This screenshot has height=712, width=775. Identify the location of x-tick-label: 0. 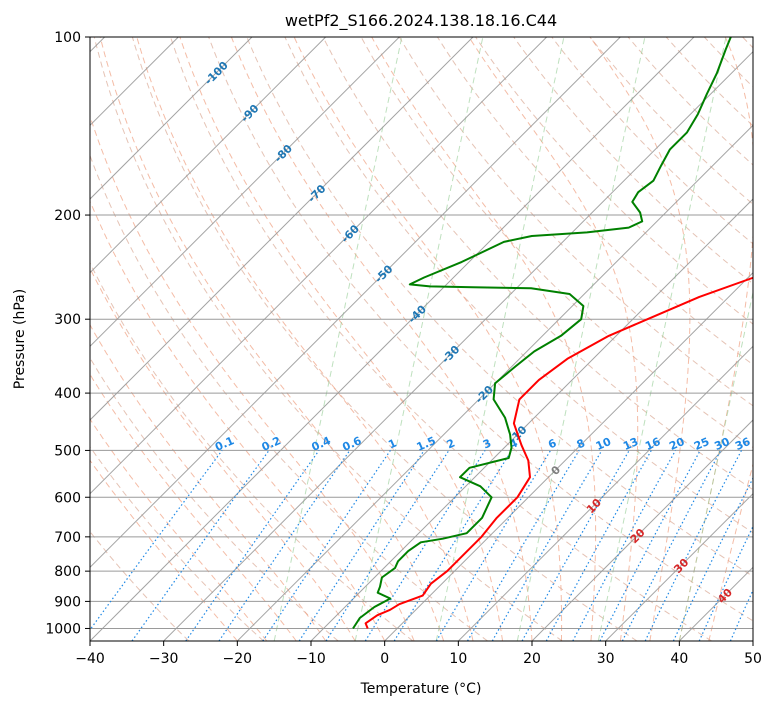
(384, 659).